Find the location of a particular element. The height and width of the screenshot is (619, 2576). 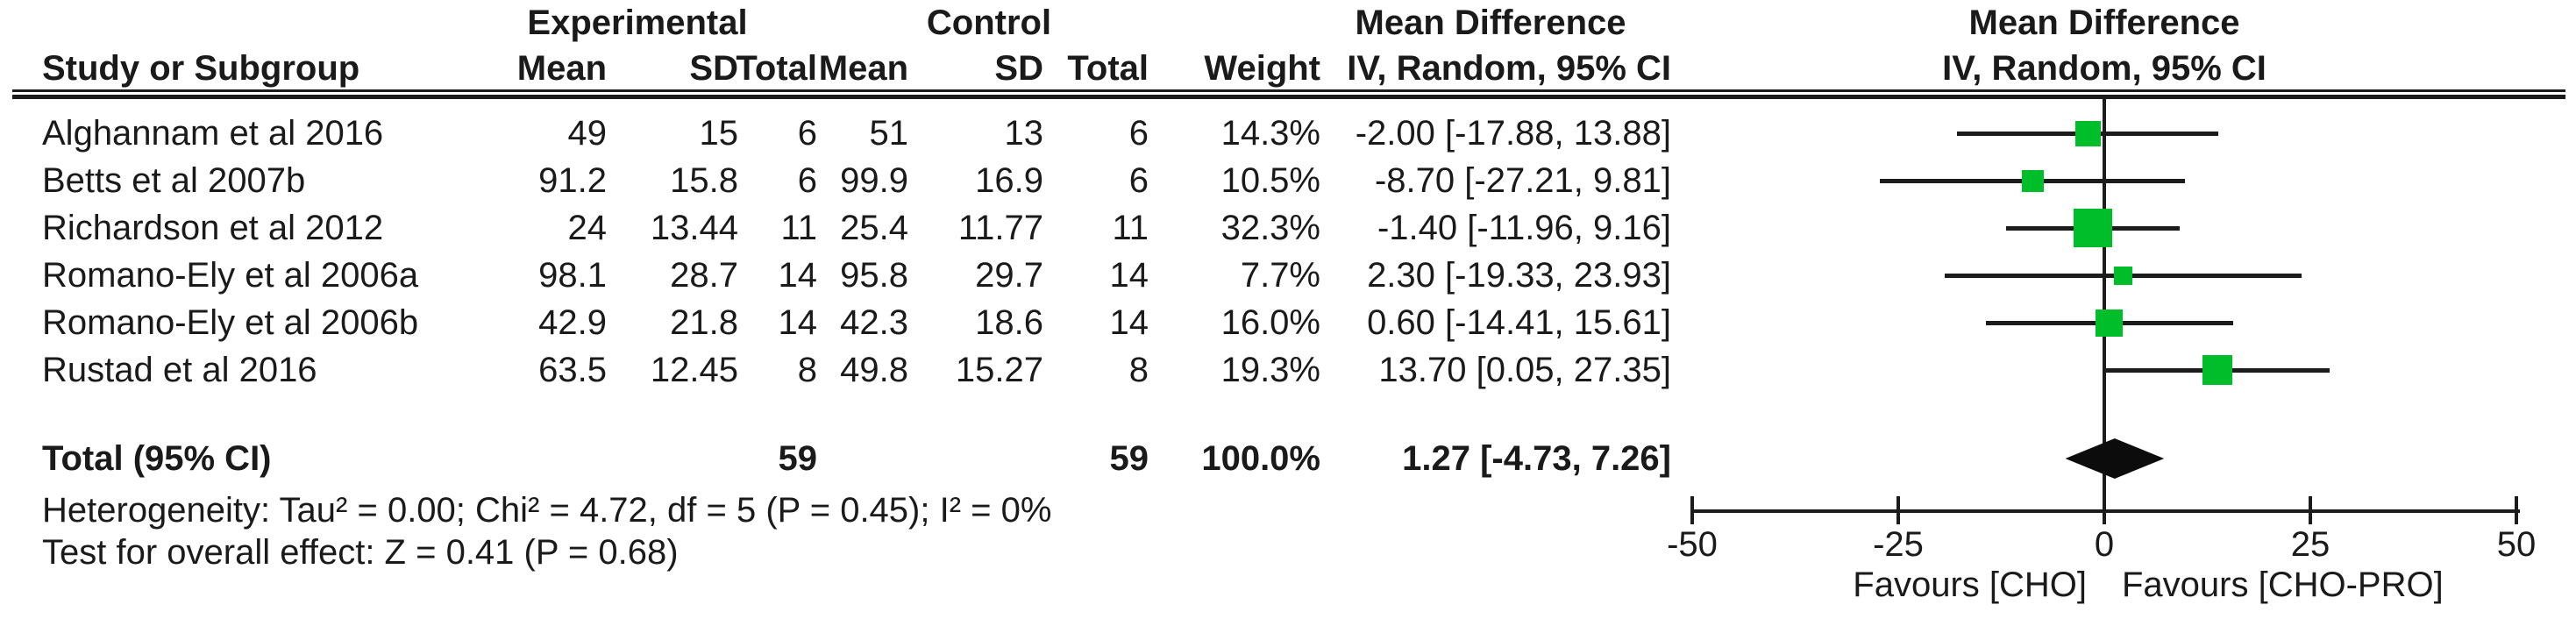

study-exp-total: 8 is located at coordinates (807, 370).